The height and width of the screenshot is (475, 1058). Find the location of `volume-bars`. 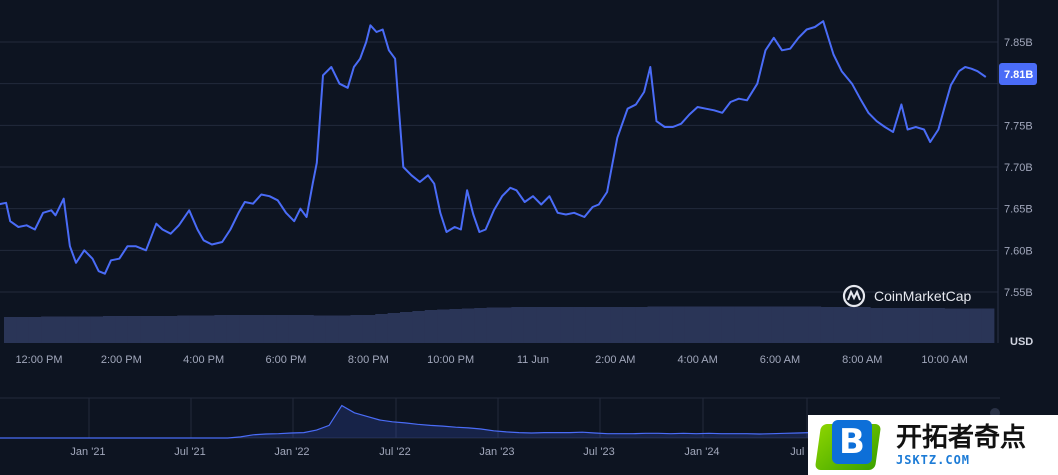

volume-bars is located at coordinates (499, 324).